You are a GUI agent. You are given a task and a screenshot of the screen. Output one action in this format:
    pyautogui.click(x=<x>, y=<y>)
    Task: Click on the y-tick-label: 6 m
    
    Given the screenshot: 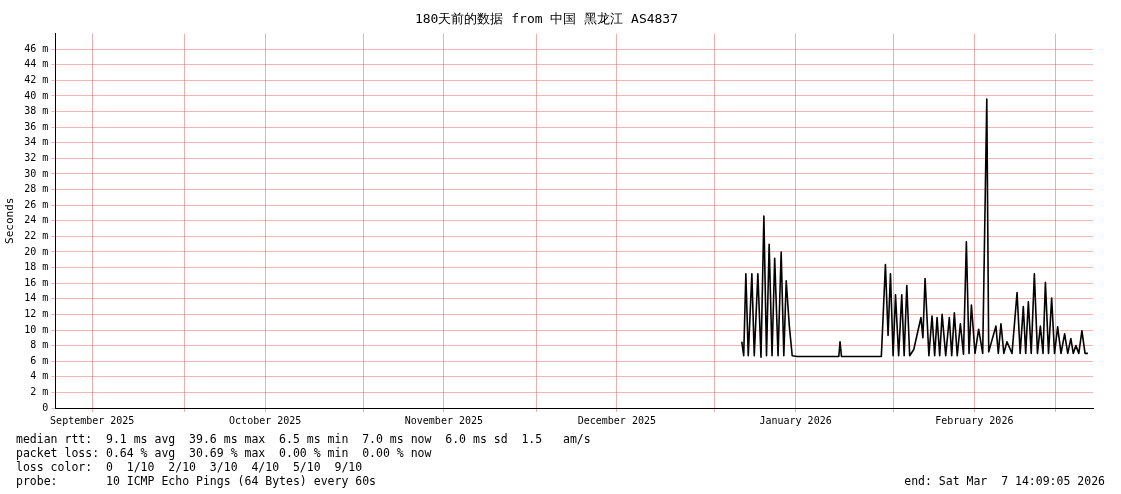 What is the action you would take?
    pyautogui.click(x=39, y=360)
    